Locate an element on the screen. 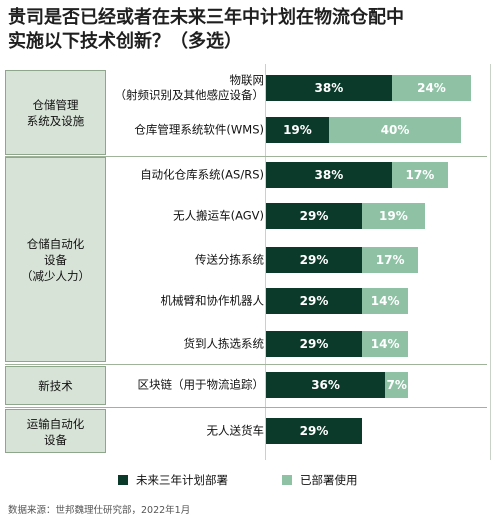 Image resolution: width=500 pixels, height=521 pixels. group-panel-wms: 仓储管理 系统及设施 is located at coordinates (55, 112).